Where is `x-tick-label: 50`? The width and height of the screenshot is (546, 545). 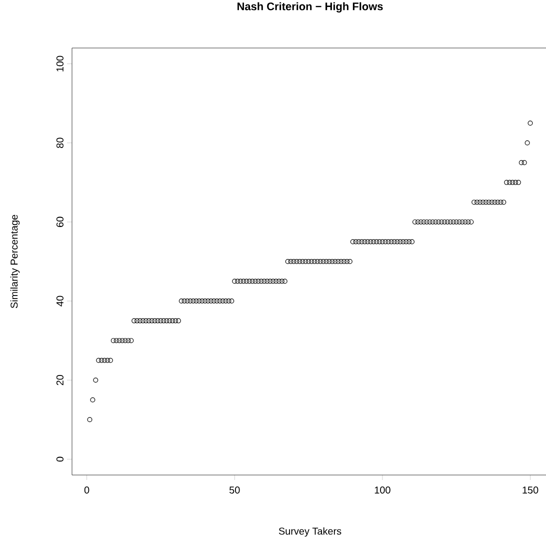
x-tick-label: 50 is located at coordinates (234, 490).